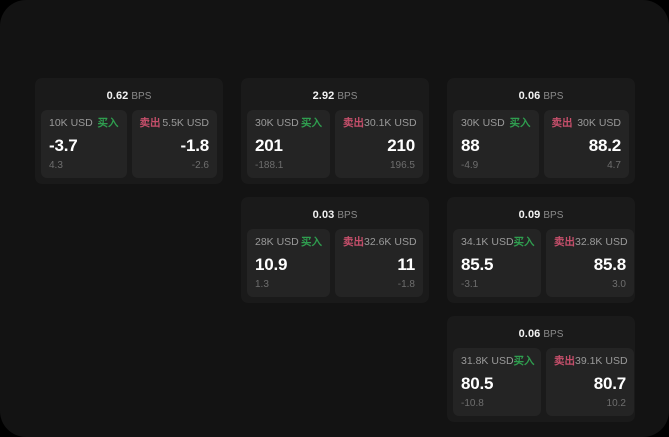 The height and width of the screenshot is (437, 669). What do you see at coordinates (200, 165) in the screenshot?
I see `sell-delta: -2.6` at bounding box center [200, 165].